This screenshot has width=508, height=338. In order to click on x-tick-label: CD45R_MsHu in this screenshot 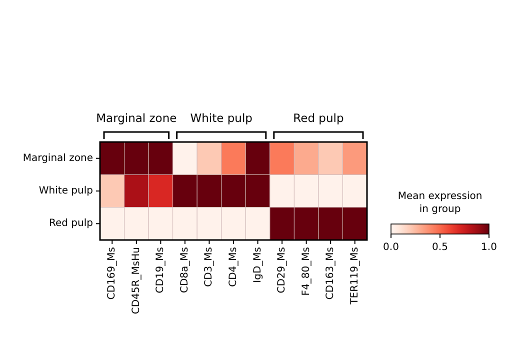, I will do `click(136, 280)`.